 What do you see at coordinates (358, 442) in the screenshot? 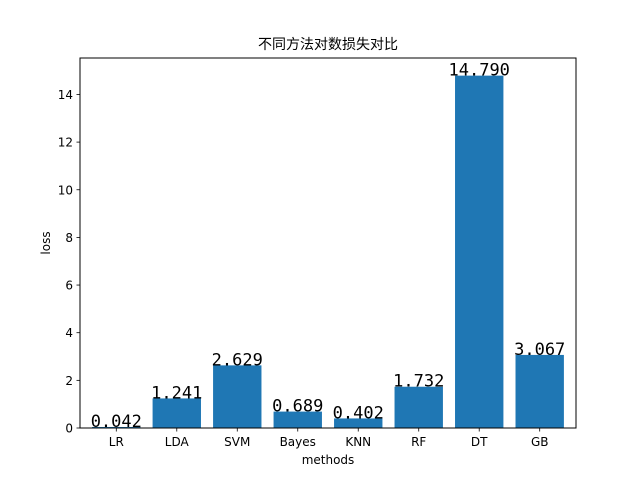
I see `x-tick-label: KNN` at bounding box center [358, 442].